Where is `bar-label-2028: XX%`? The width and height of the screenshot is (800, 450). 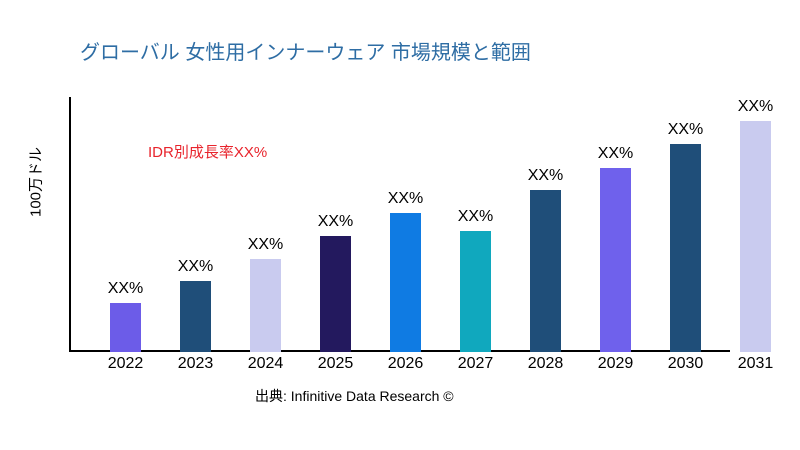
bar-label-2028: XX% is located at coordinates (545, 175).